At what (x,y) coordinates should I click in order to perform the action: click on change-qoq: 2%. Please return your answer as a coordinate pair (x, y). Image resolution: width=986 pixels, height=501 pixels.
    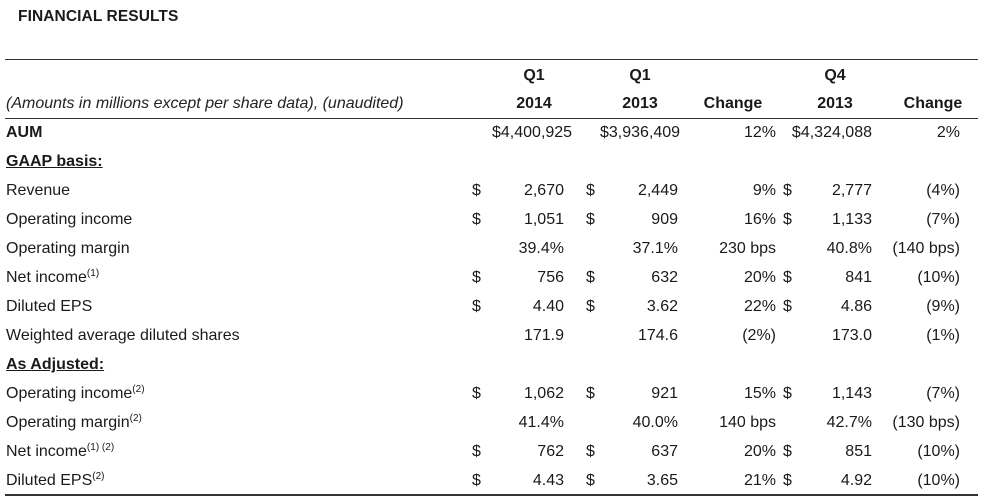
    Looking at the image, I should click on (948, 132).